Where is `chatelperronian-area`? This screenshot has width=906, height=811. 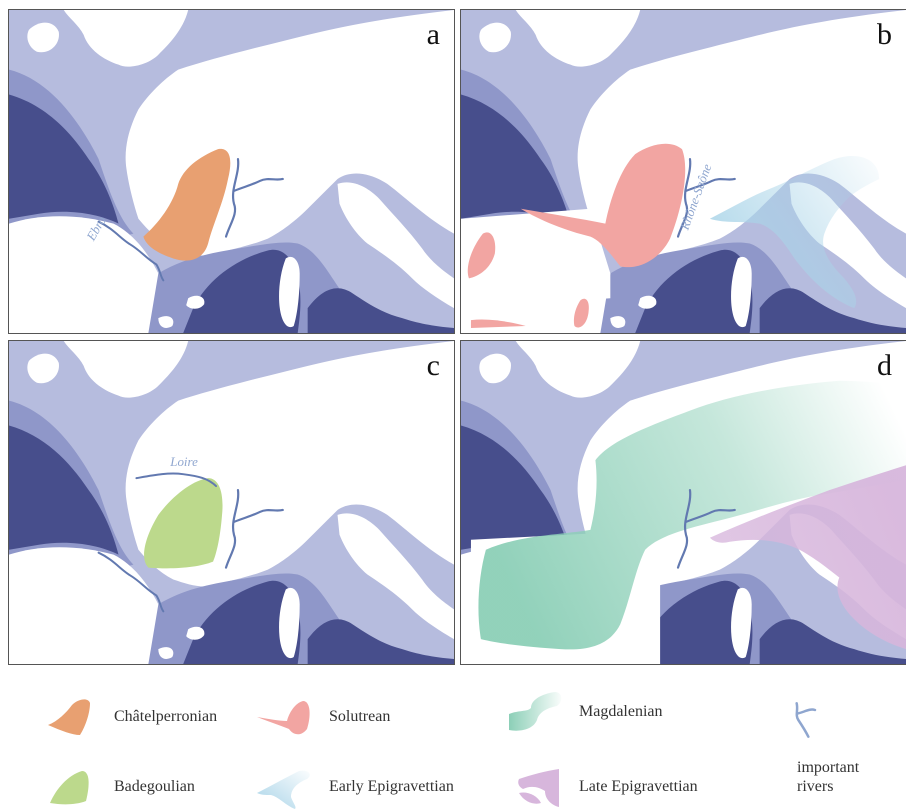 chatelperronian-area is located at coordinates (187, 204).